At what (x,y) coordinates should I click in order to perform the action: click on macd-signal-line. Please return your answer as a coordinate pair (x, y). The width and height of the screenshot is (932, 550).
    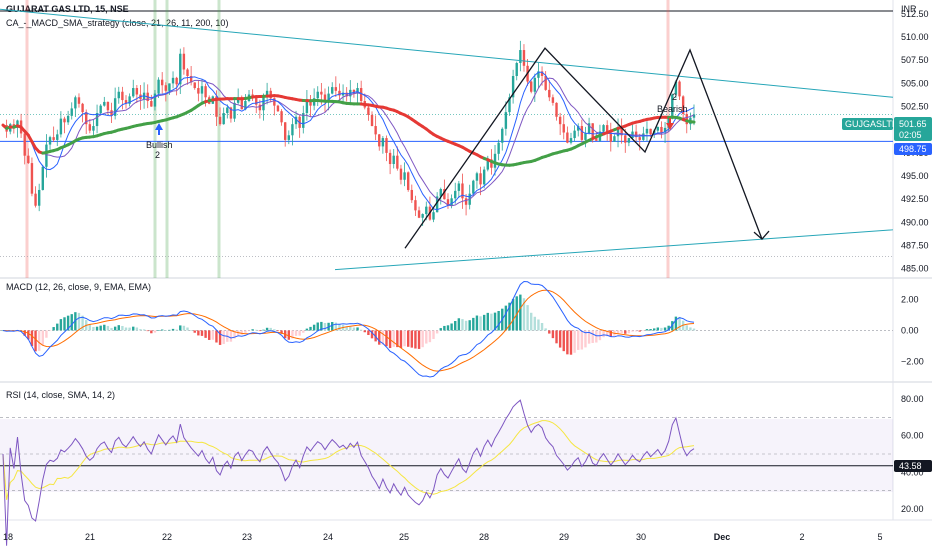
    Looking at the image, I should click on (348, 330).